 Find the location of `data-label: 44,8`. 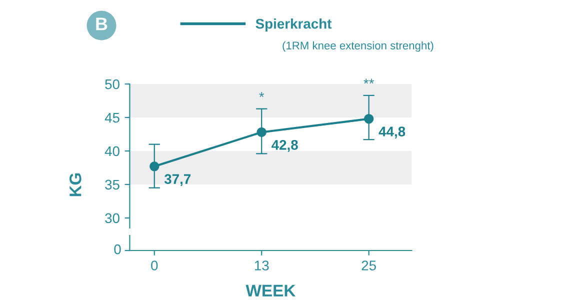

data-label: 44,8 is located at coordinates (392, 132).